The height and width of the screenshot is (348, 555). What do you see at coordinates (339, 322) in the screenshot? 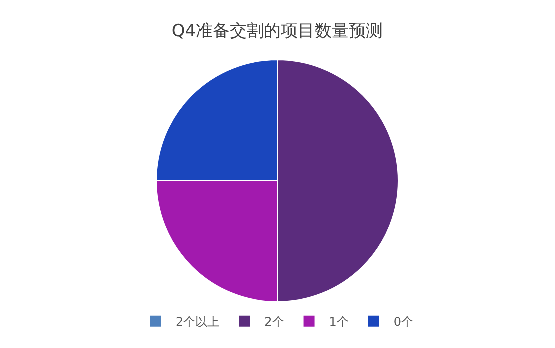
I see `legend-label: 1个` at bounding box center [339, 322].